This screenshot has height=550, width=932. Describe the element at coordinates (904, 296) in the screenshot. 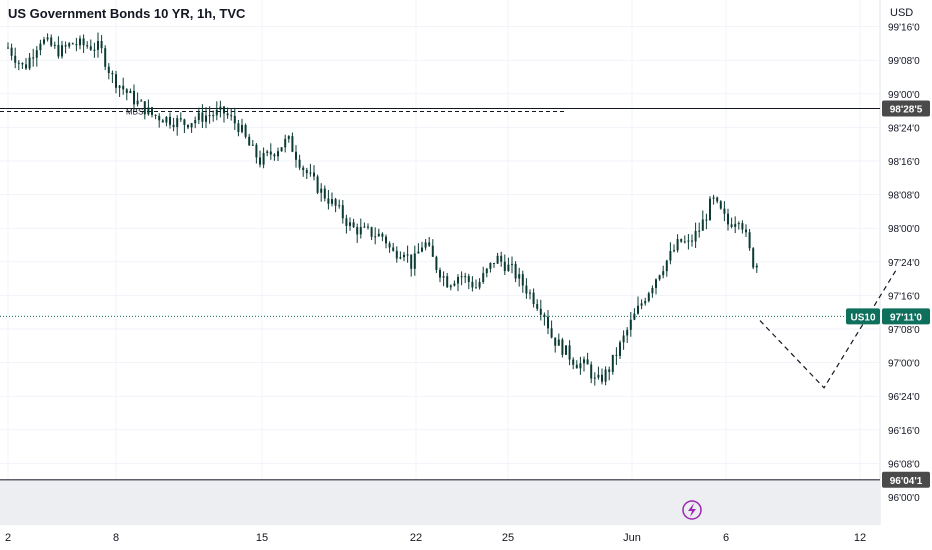

I see `price-tick-label: 97'16'0` at that location.